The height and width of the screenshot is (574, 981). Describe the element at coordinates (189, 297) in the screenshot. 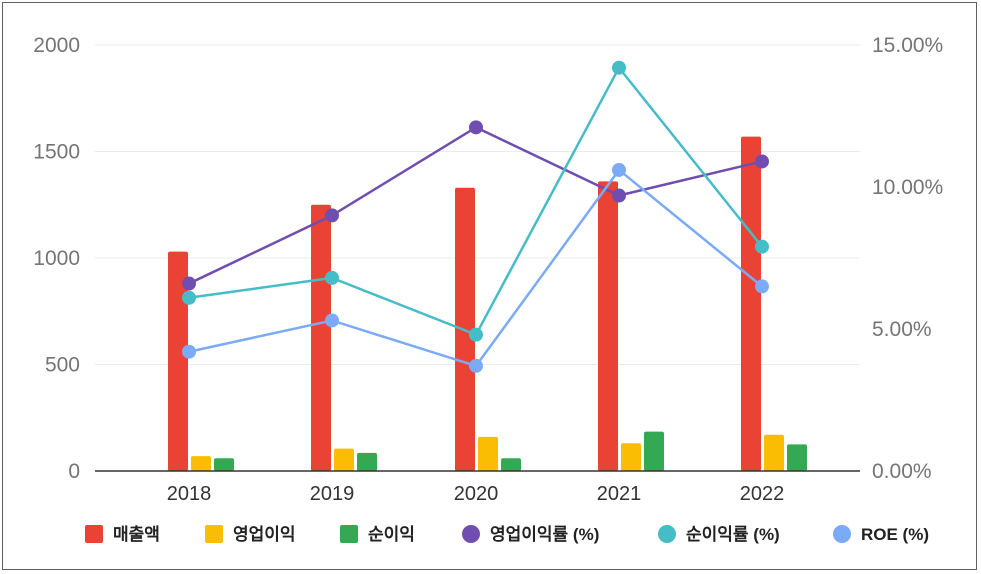

I see `point-순이익률 (%)-2018` at that location.